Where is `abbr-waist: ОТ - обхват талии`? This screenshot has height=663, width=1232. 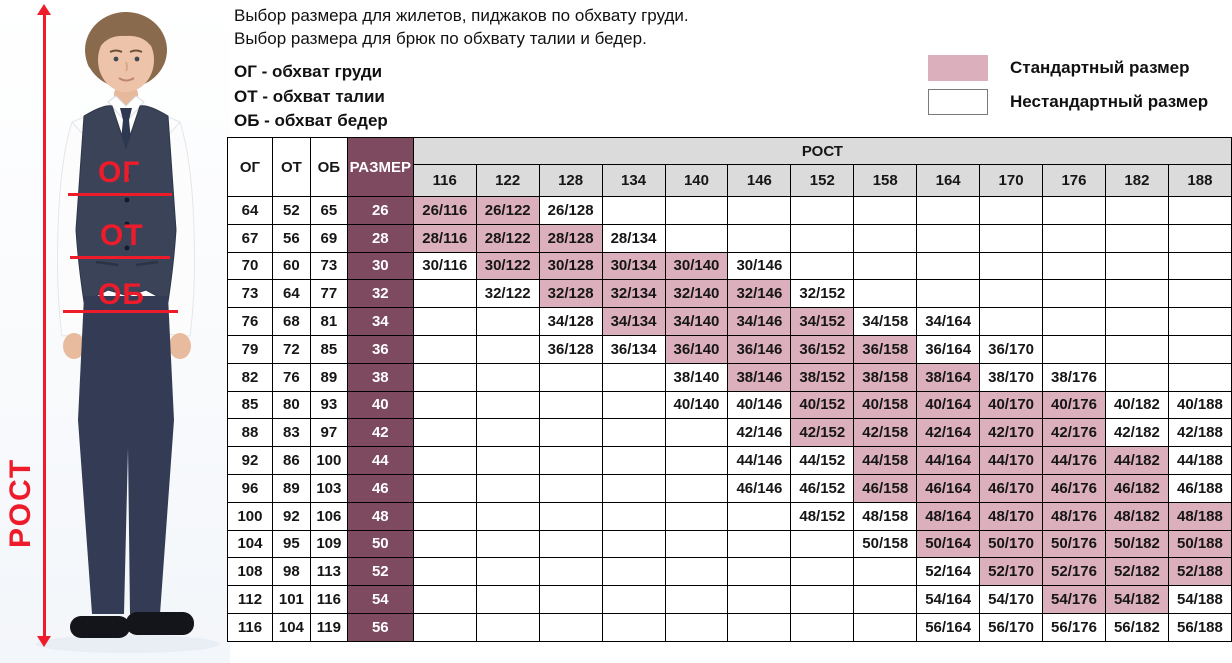 abbr-waist: ОТ - обхват талии is located at coordinates (309, 96).